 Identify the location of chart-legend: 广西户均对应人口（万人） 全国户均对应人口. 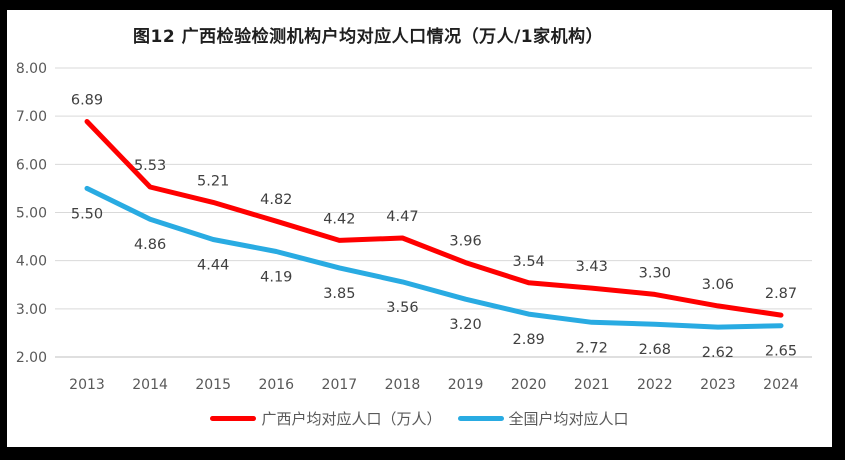
(419, 418).